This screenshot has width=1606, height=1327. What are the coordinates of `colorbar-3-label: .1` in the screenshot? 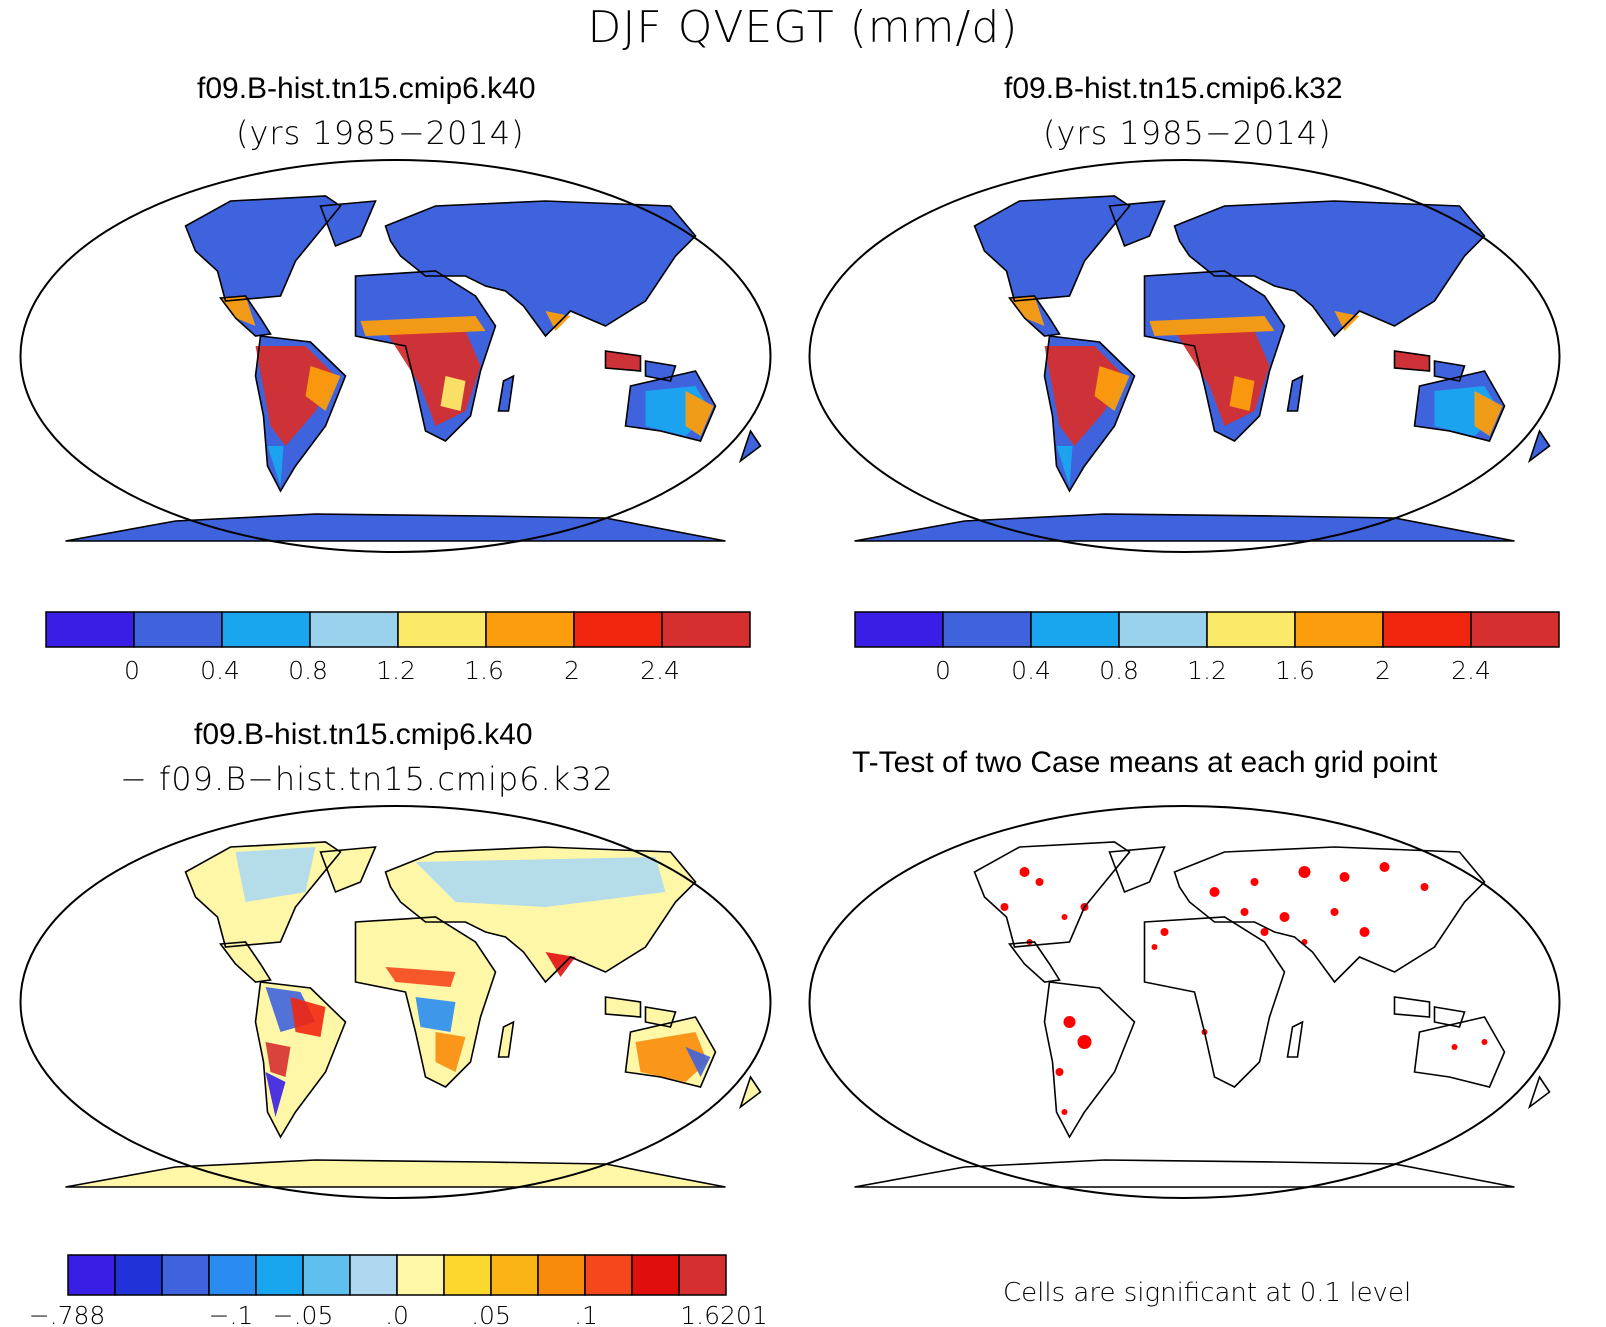 It's located at (586, 1314).